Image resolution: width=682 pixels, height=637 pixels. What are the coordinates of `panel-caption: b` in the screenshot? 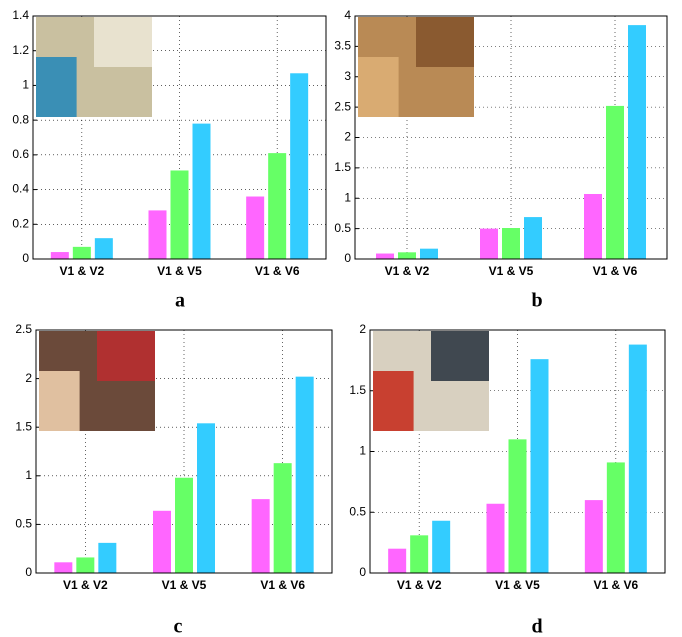 It's located at (536, 301).